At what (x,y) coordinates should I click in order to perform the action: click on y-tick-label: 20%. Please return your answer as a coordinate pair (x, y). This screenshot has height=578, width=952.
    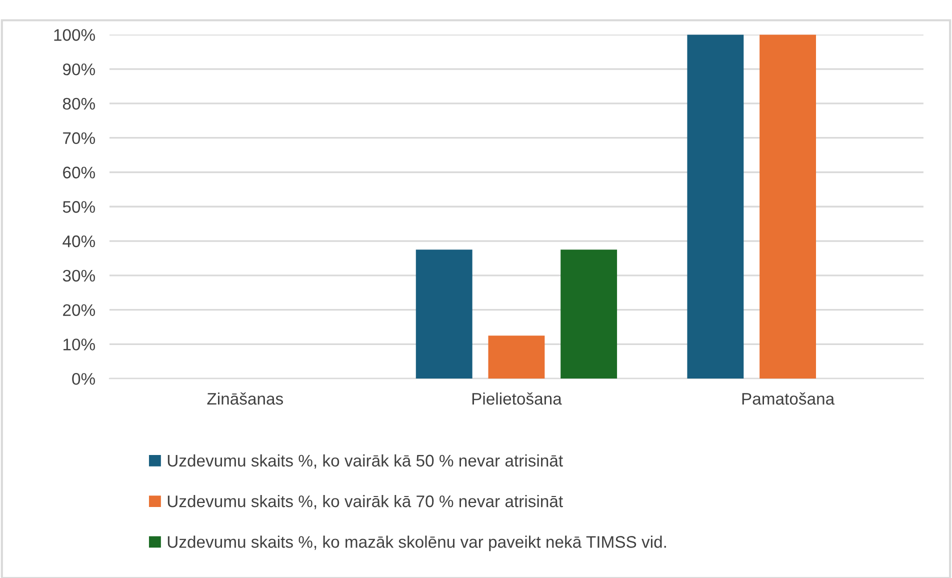
    Looking at the image, I should click on (79, 310).